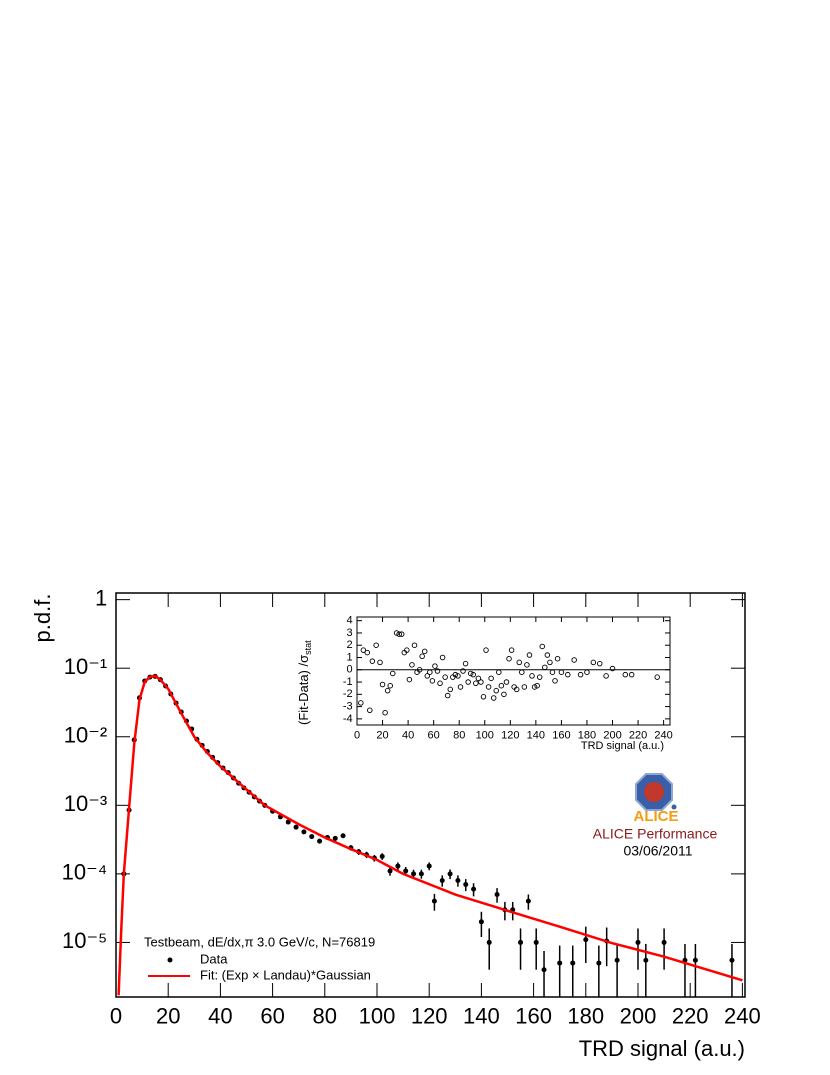 Image resolution: width=830 pixels, height=1075 pixels. I want to click on y-tick-label: 4, so click(349, 621).